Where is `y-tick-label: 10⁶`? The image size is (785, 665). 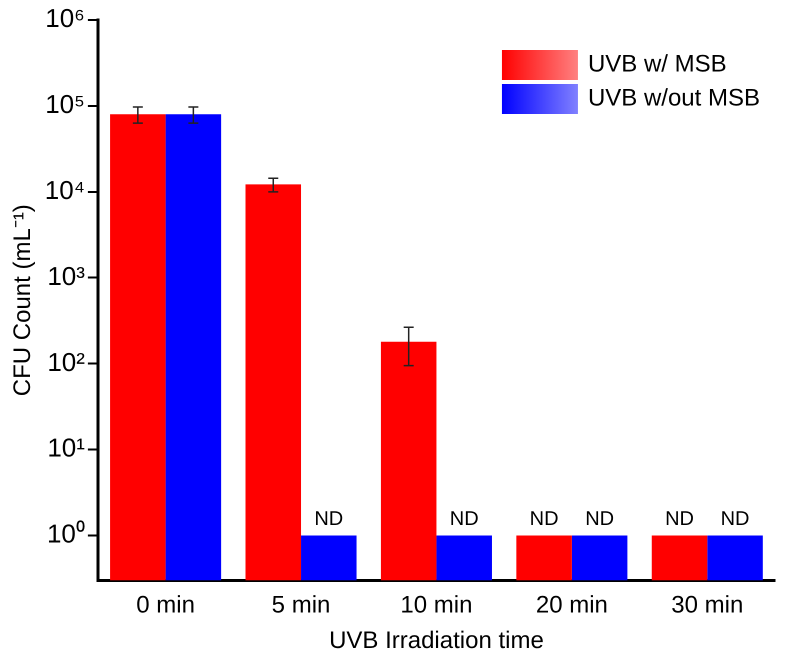
y-tick-label: 10⁶ is located at coordinates (65, 18).